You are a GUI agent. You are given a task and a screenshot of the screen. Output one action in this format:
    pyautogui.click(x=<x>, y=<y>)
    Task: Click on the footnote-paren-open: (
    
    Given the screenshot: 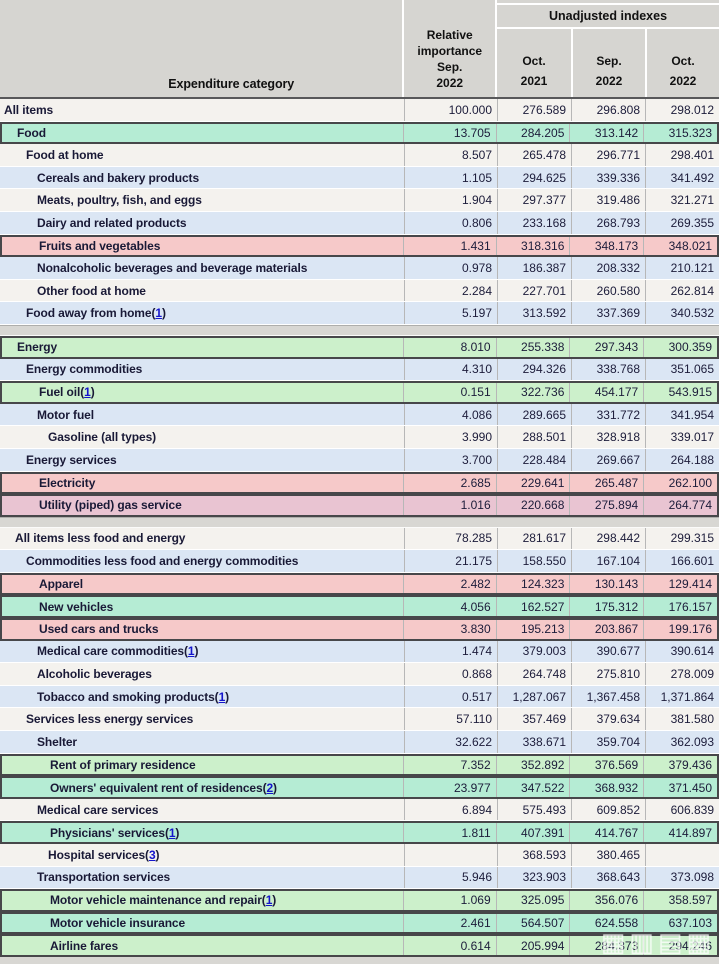 What is the action you would take?
    pyautogui.click(x=166, y=832)
    